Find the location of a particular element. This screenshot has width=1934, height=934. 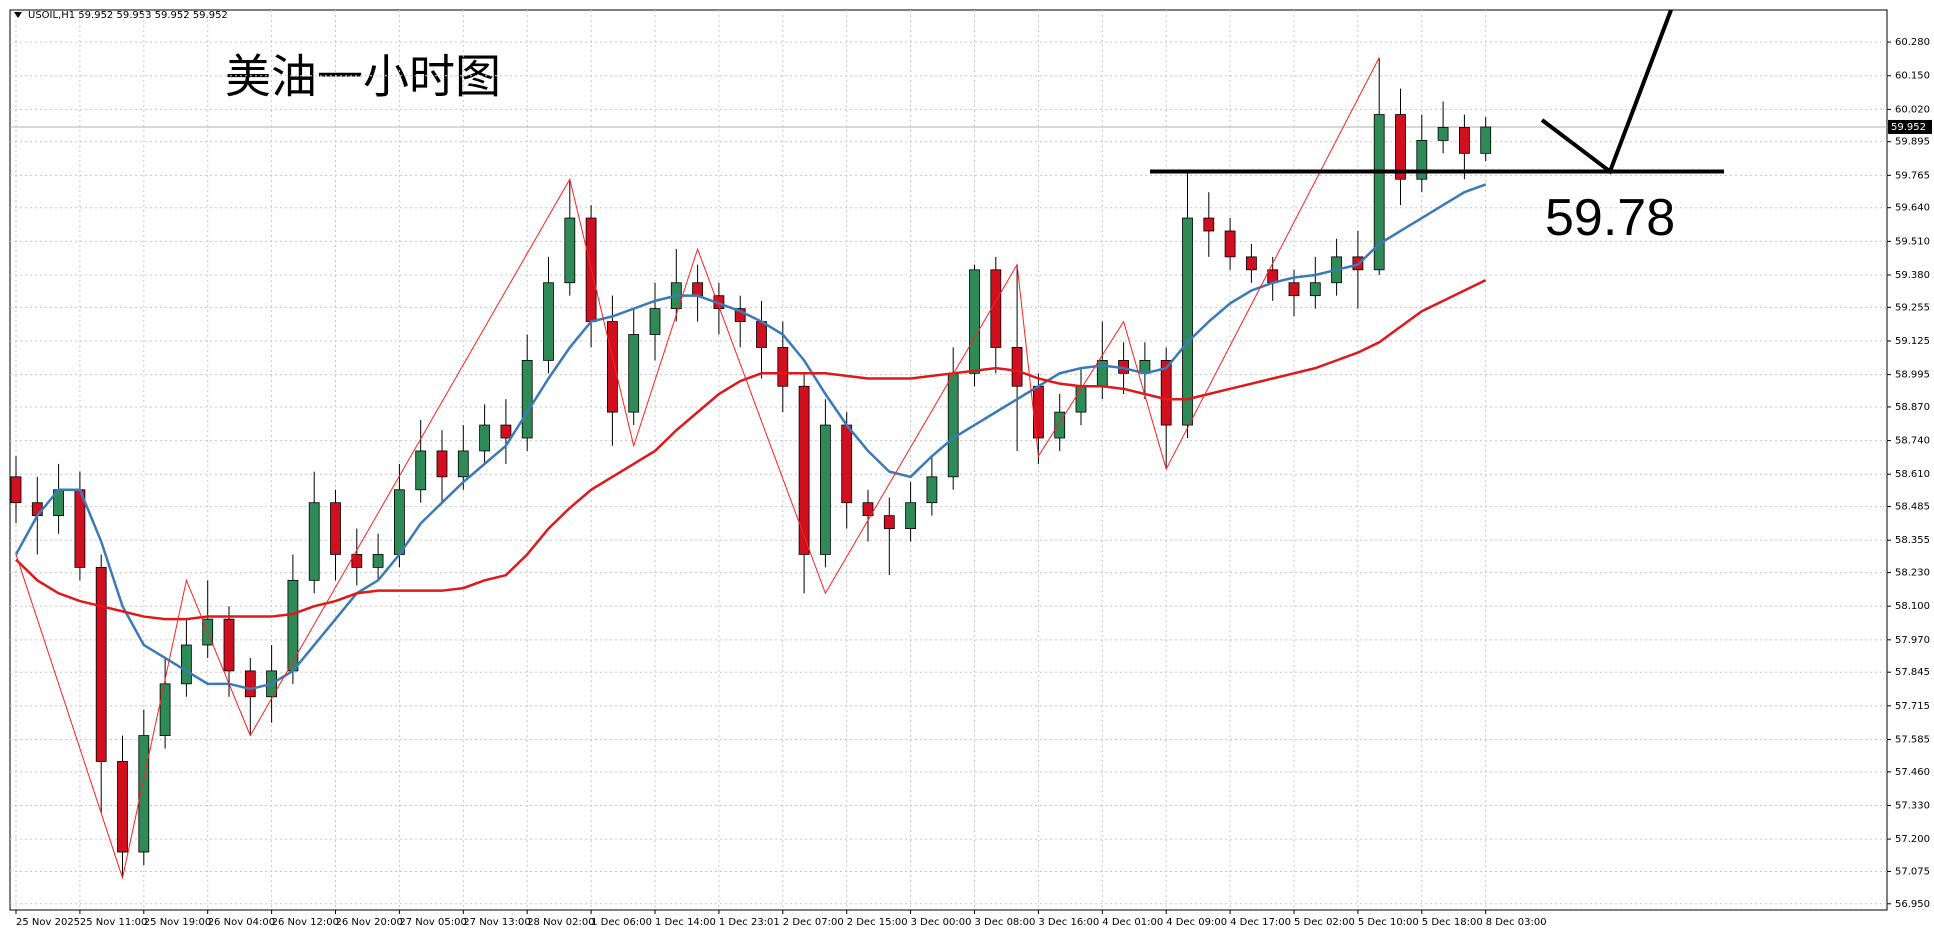

x-tick-label: 4 Dec 01:00 is located at coordinates (1132, 922).